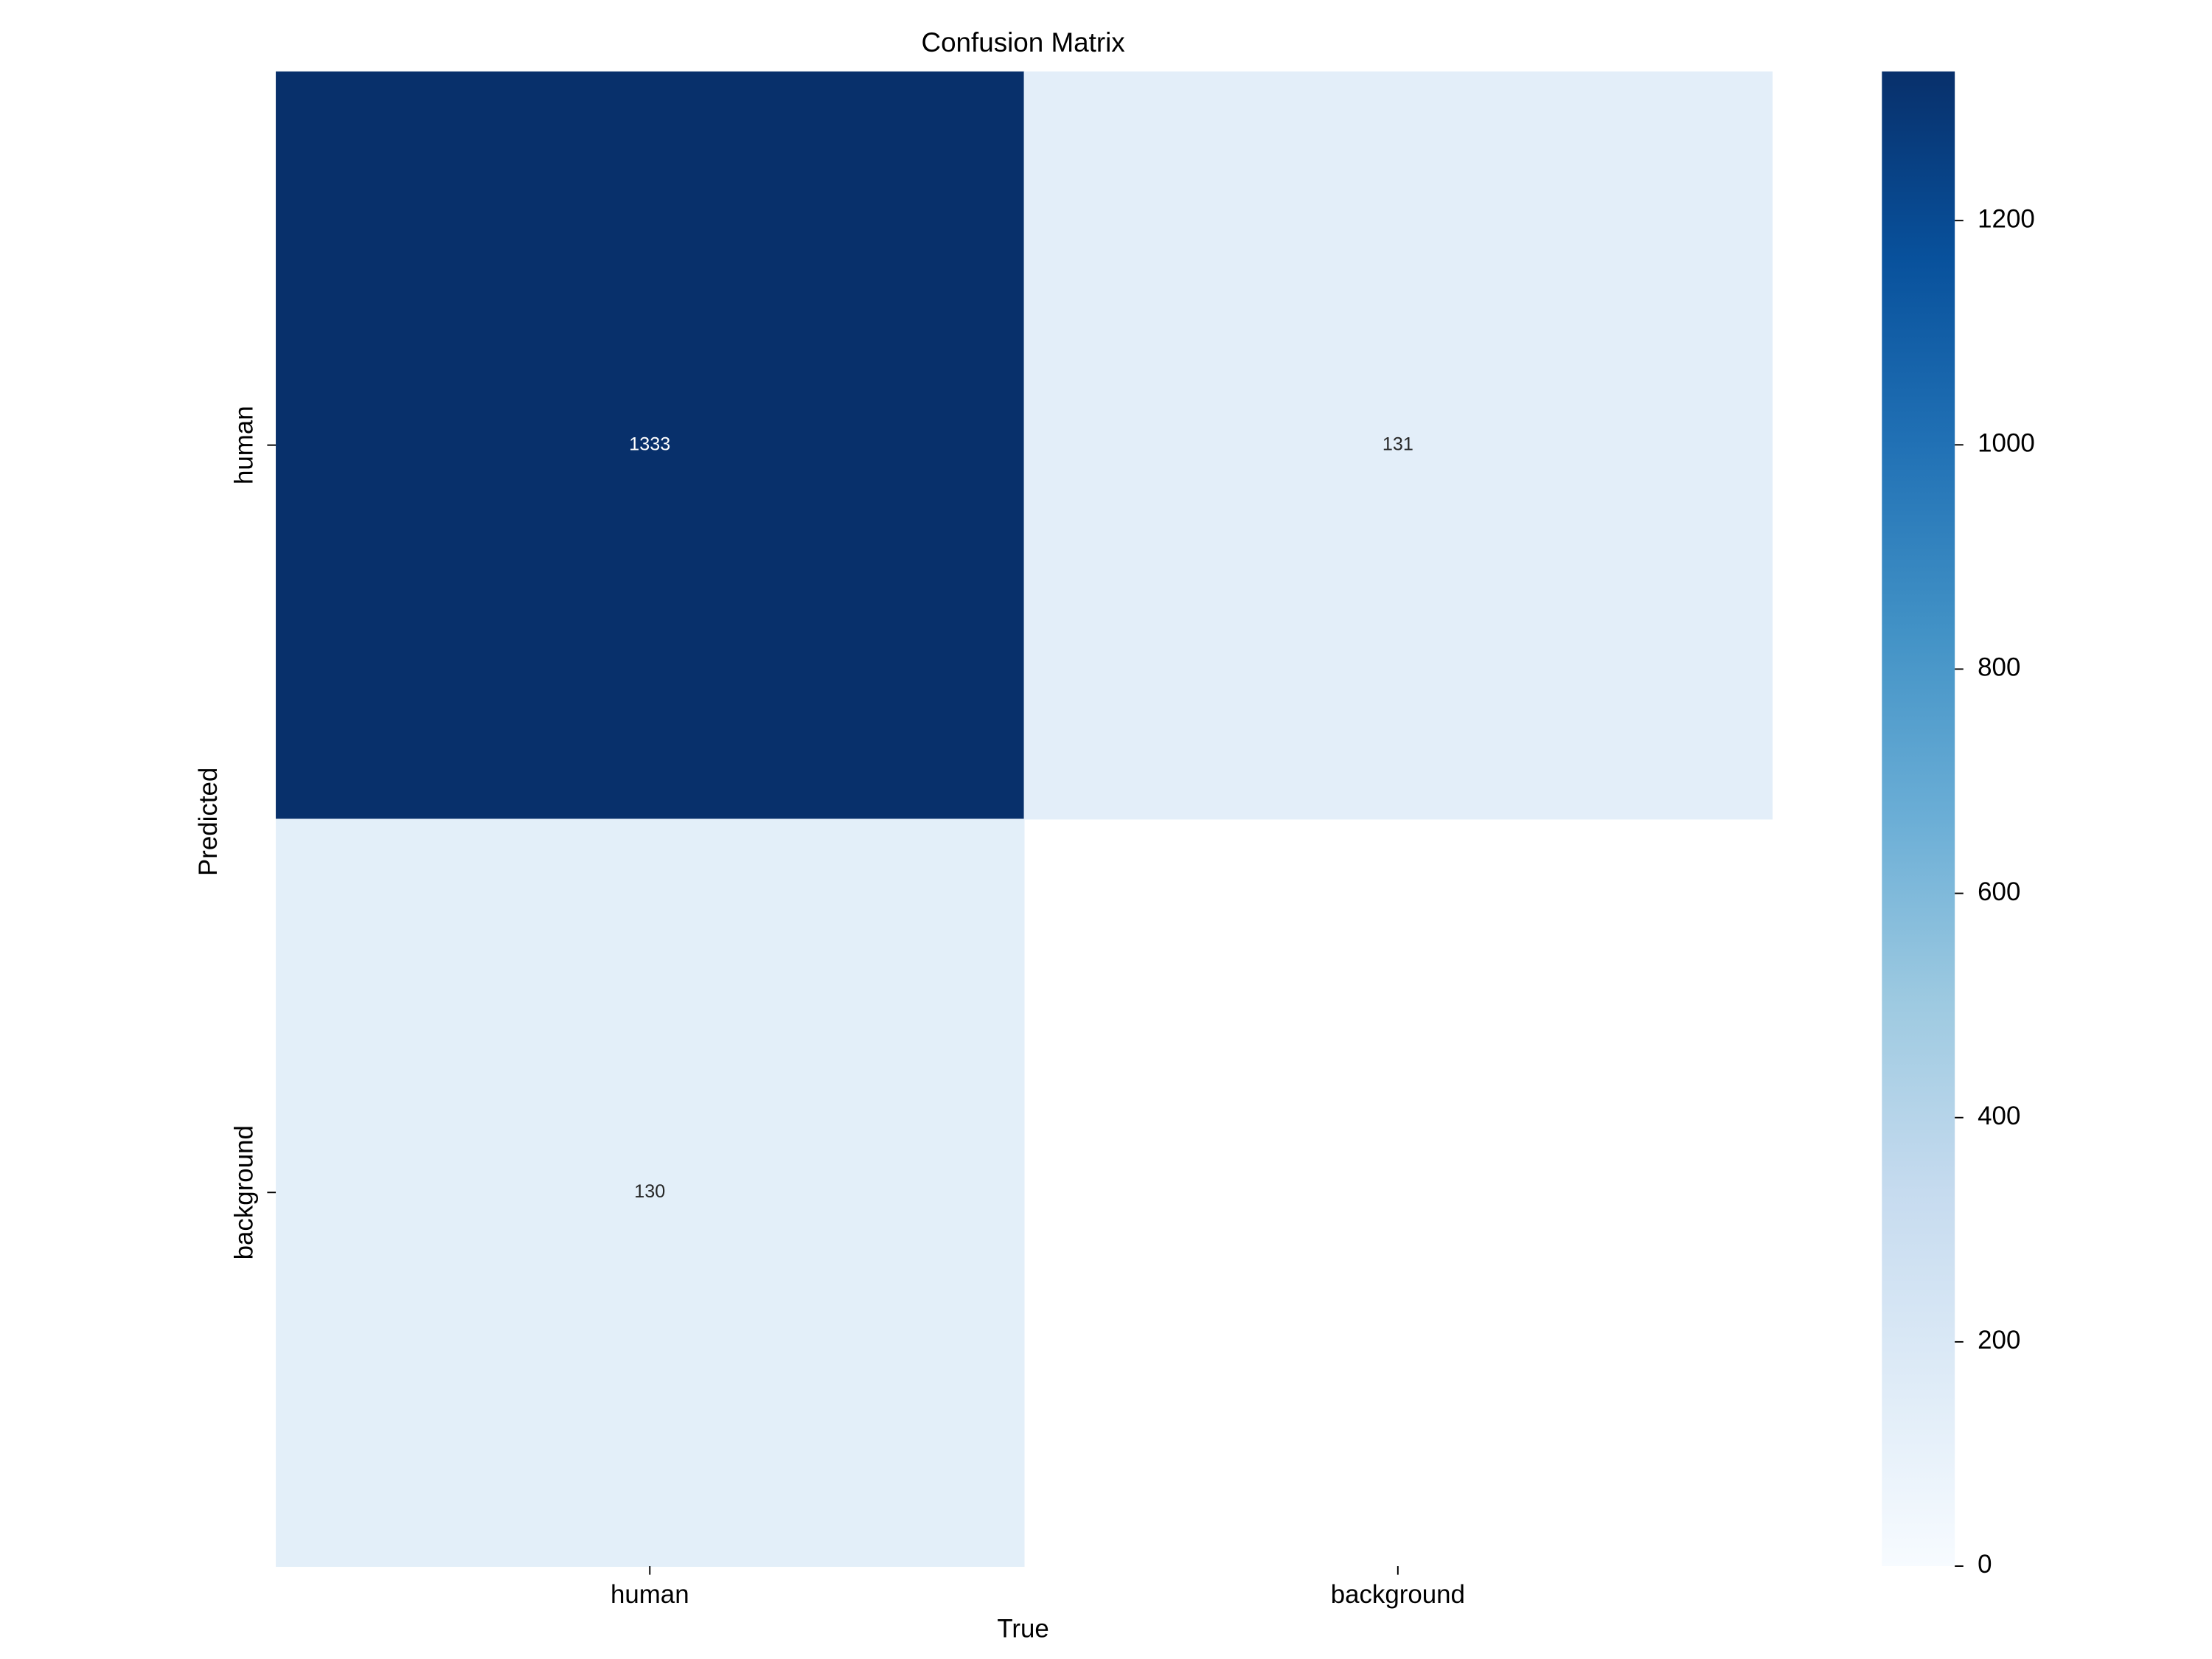  What do you see at coordinates (244, 445) in the screenshot?
I see `y-tick-label: human` at bounding box center [244, 445].